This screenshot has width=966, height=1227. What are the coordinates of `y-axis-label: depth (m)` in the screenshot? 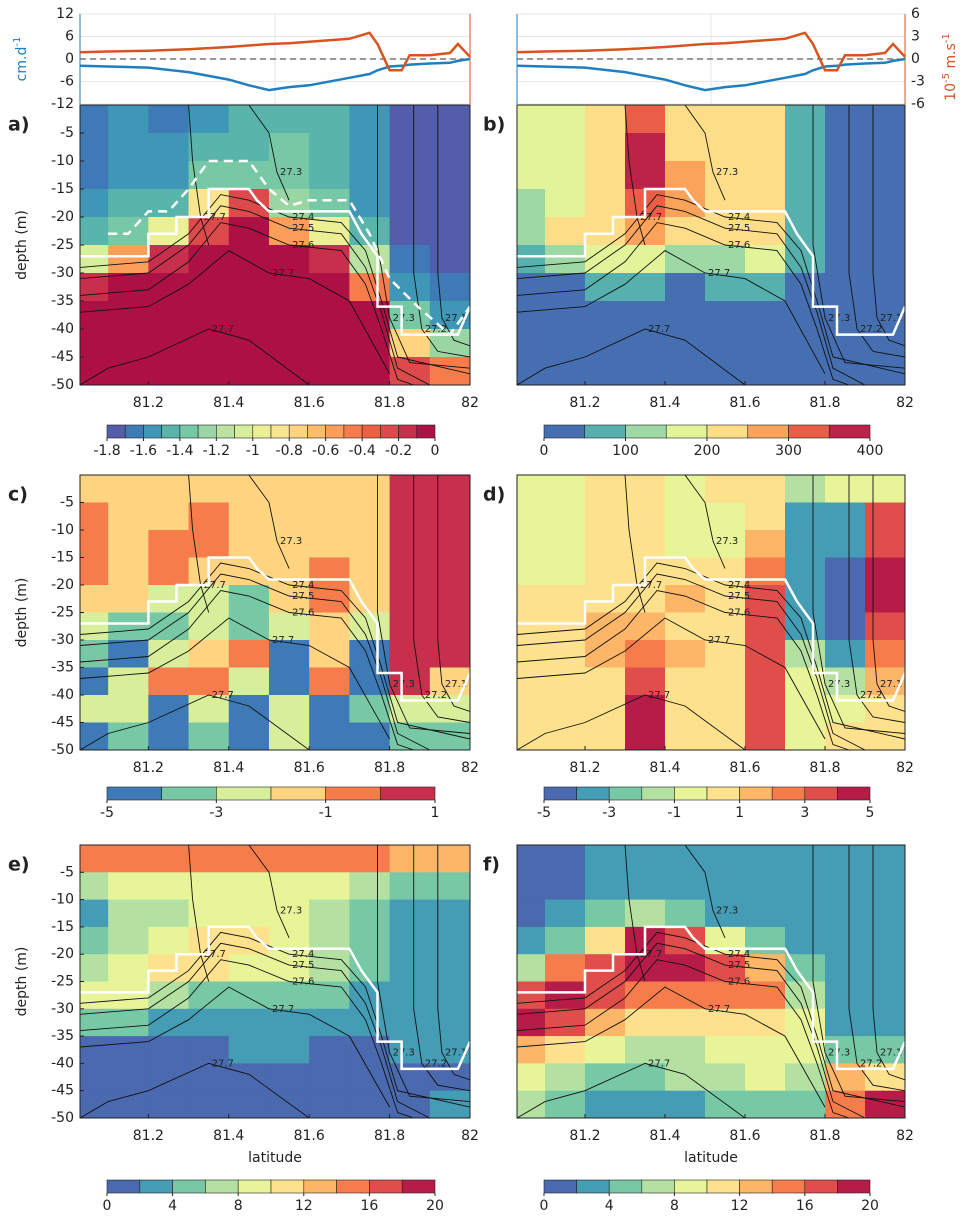 It's located at (22, 613).